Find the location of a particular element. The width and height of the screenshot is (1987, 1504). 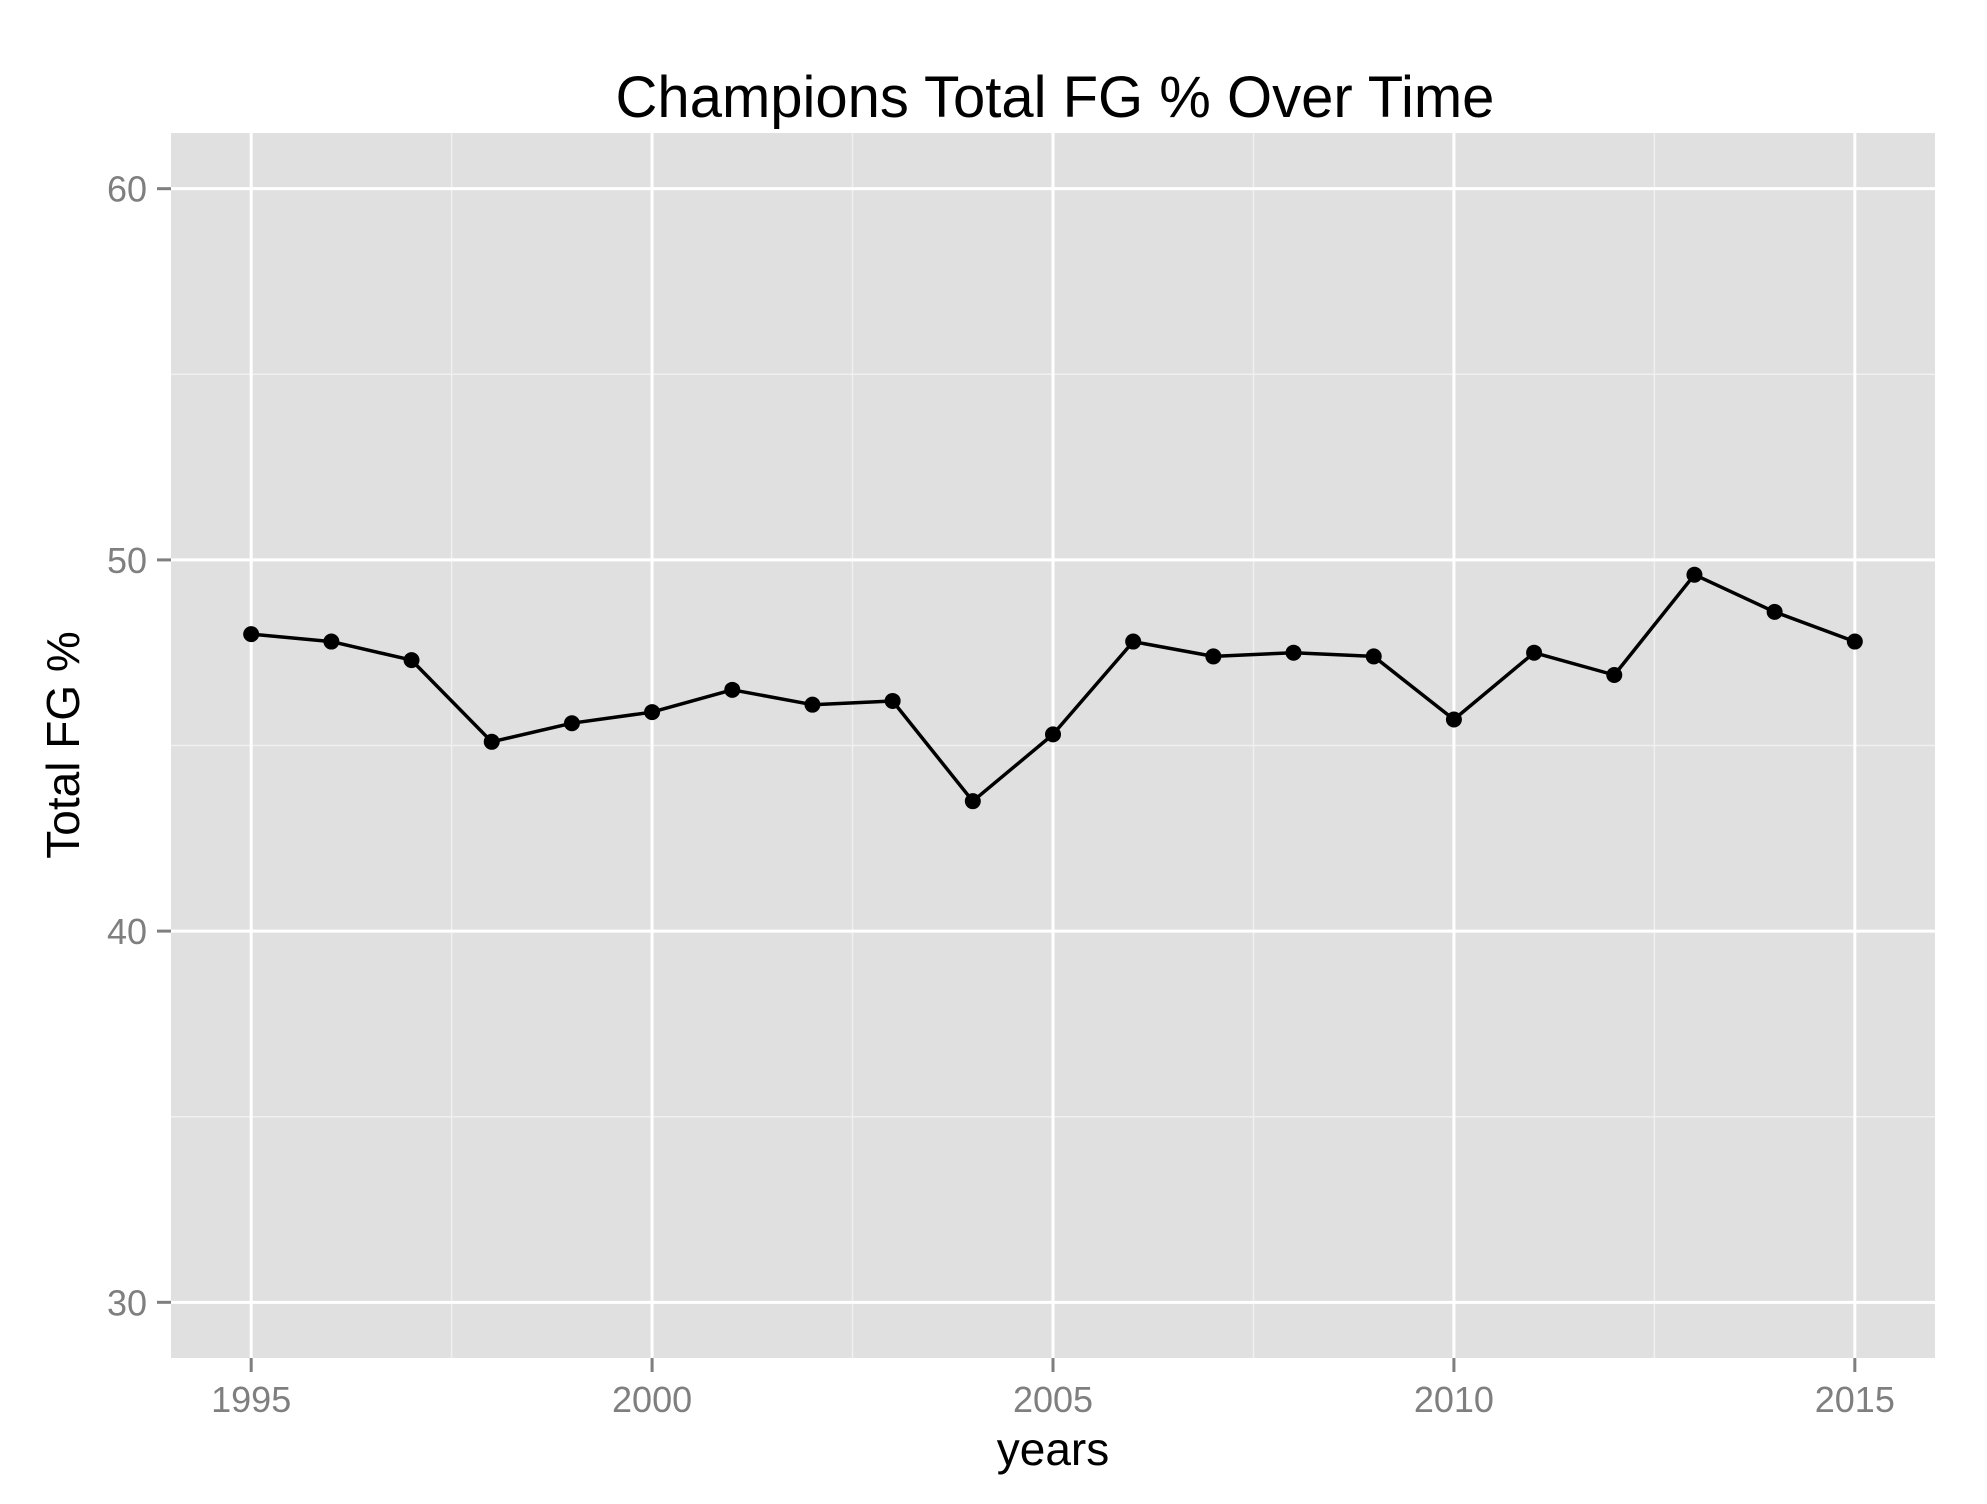

x-tick-label: 1995 is located at coordinates (251, 1399).